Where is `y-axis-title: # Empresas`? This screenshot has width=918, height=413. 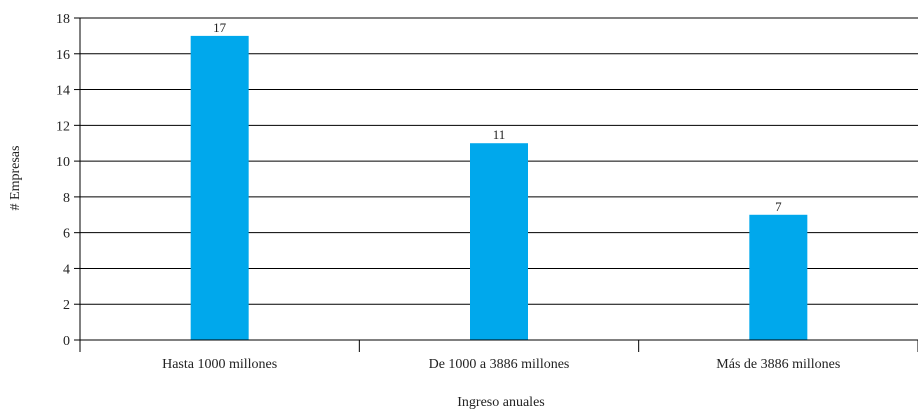 y-axis-title: # Empresas is located at coordinates (15, 178).